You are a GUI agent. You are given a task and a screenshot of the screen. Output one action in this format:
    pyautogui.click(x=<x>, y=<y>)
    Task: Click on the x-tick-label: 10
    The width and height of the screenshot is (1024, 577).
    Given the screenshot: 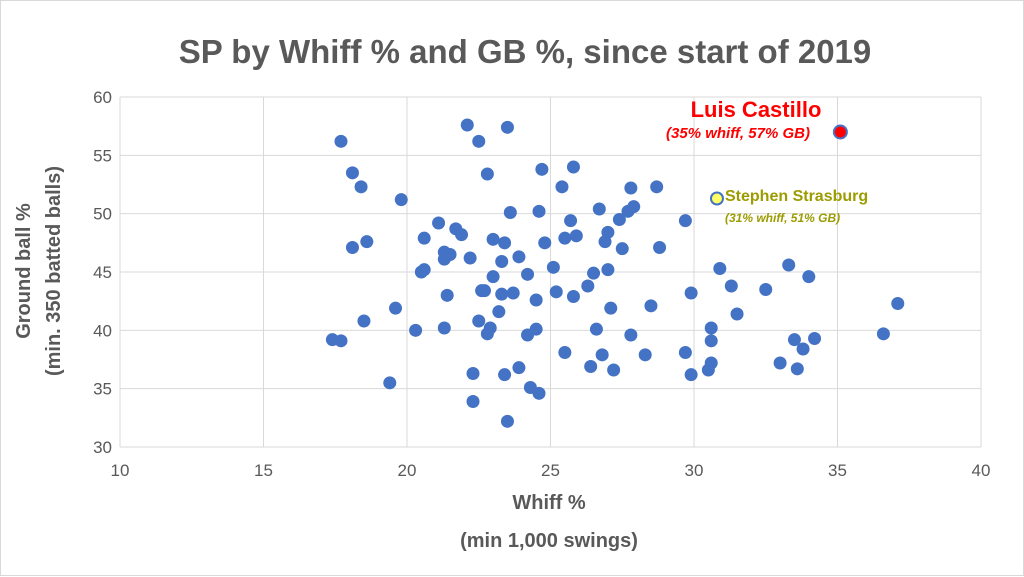 What is the action you would take?
    pyautogui.click(x=120, y=470)
    